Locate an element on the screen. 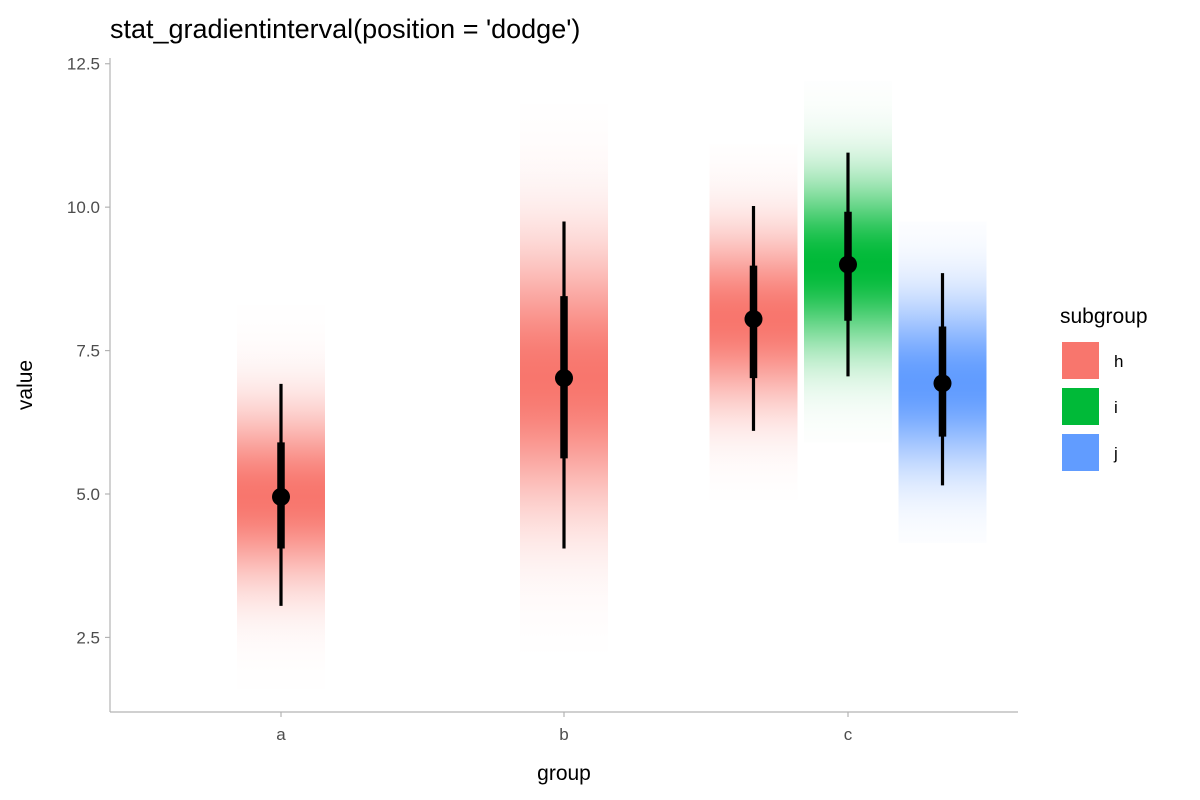  legend-title: subgroup is located at coordinates (1104, 316).